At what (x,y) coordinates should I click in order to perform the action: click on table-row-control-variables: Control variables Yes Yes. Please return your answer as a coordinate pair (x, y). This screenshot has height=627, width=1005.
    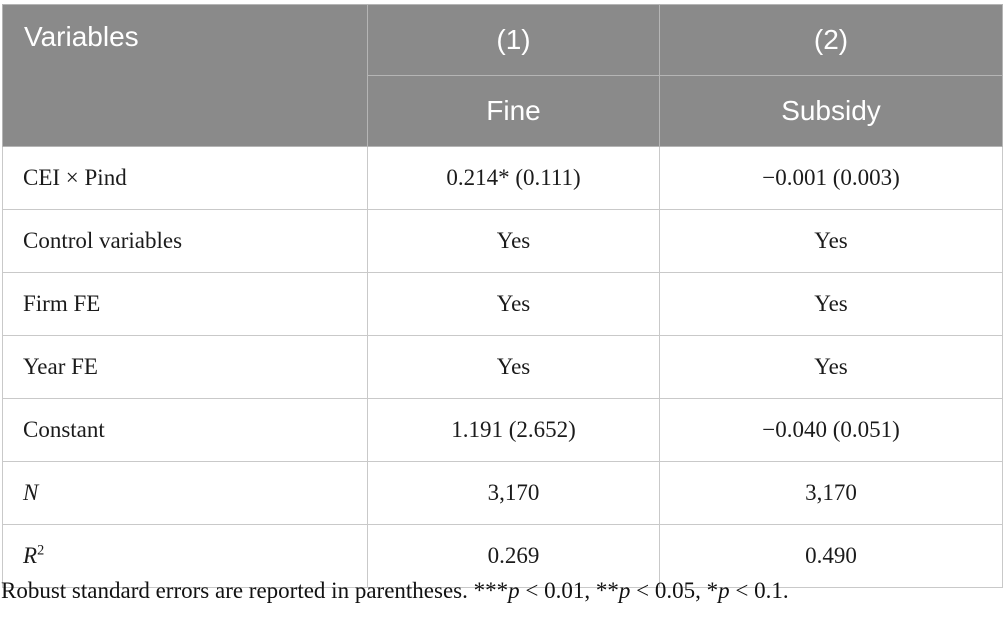
    Looking at the image, I should click on (502, 241).